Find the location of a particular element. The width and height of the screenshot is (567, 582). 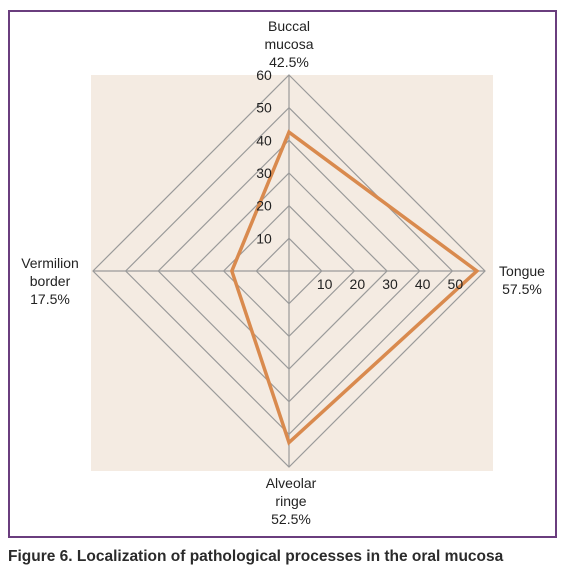

axis-label-0-line-0: Buccal is located at coordinates (289, 26).